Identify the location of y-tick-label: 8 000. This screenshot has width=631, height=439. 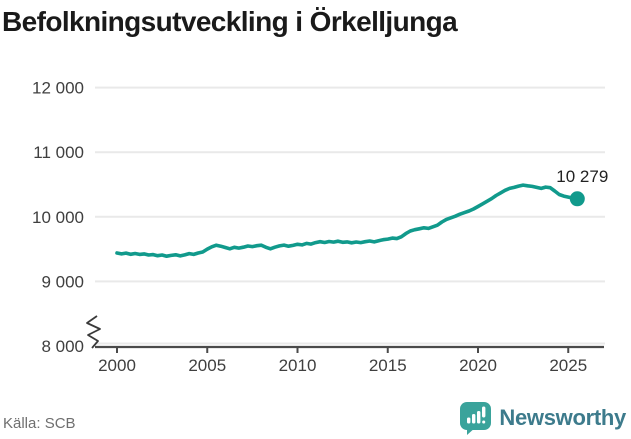
(62, 346).